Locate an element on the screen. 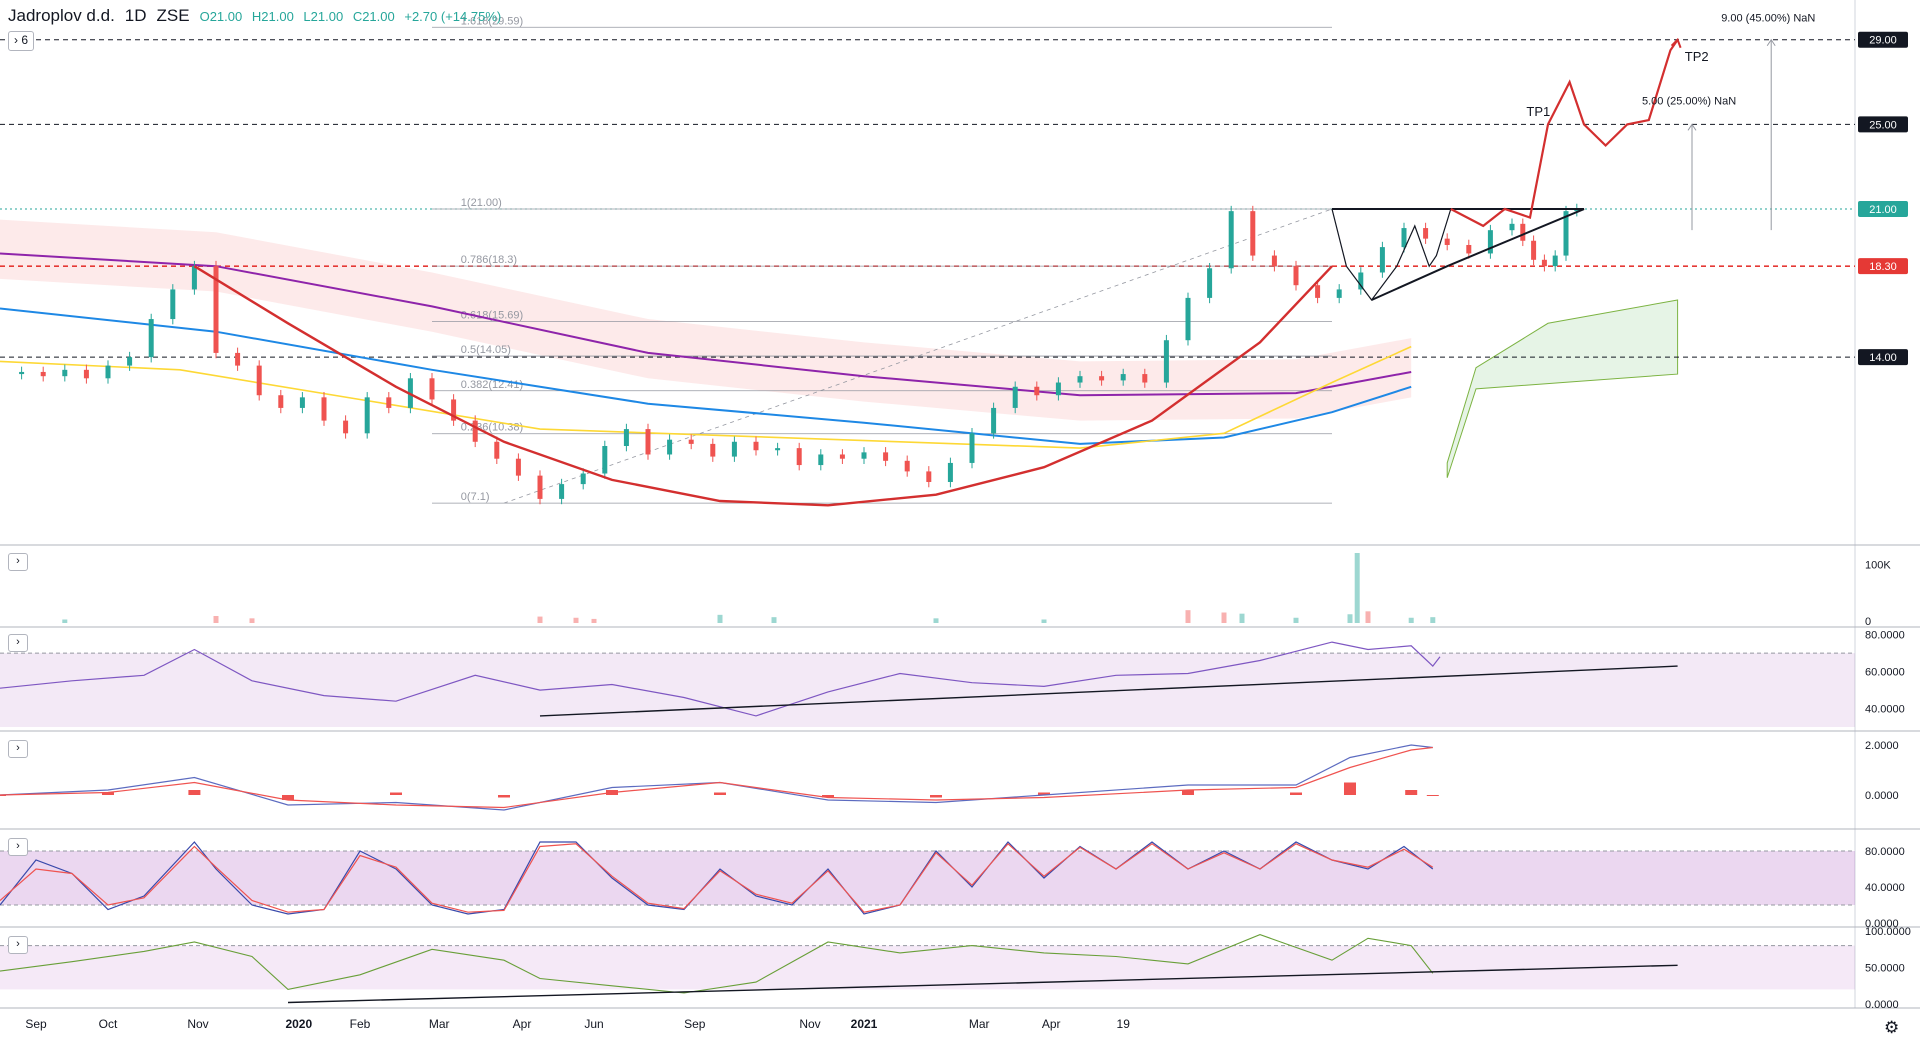 This screenshot has height=1039, width=1920. rsi-trendline is located at coordinates (1108, 691).